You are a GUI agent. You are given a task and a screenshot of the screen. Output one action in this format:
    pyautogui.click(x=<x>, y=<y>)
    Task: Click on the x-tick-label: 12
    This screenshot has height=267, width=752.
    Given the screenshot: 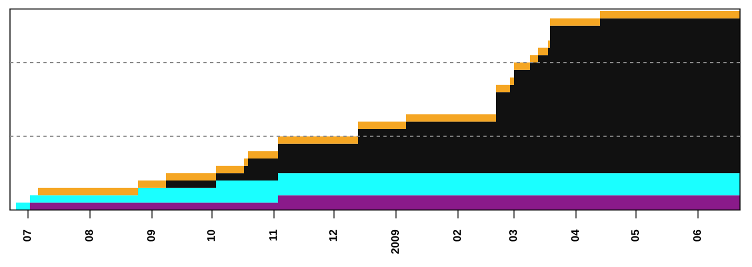 What is the action you would take?
    pyautogui.click(x=333, y=236)
    